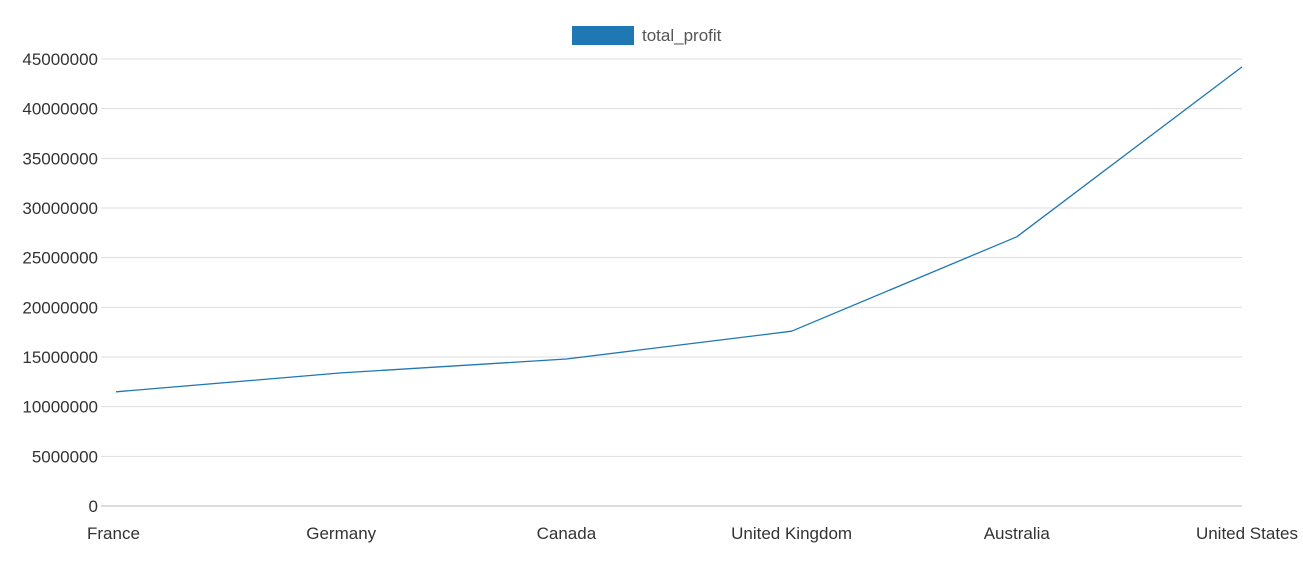 This screenshot has width=1303, height=561. What do you see at coordinates (791, 533) in the screenshot?
I see `x-tick-label: United Kingdom` at bounding box center [791, 533].